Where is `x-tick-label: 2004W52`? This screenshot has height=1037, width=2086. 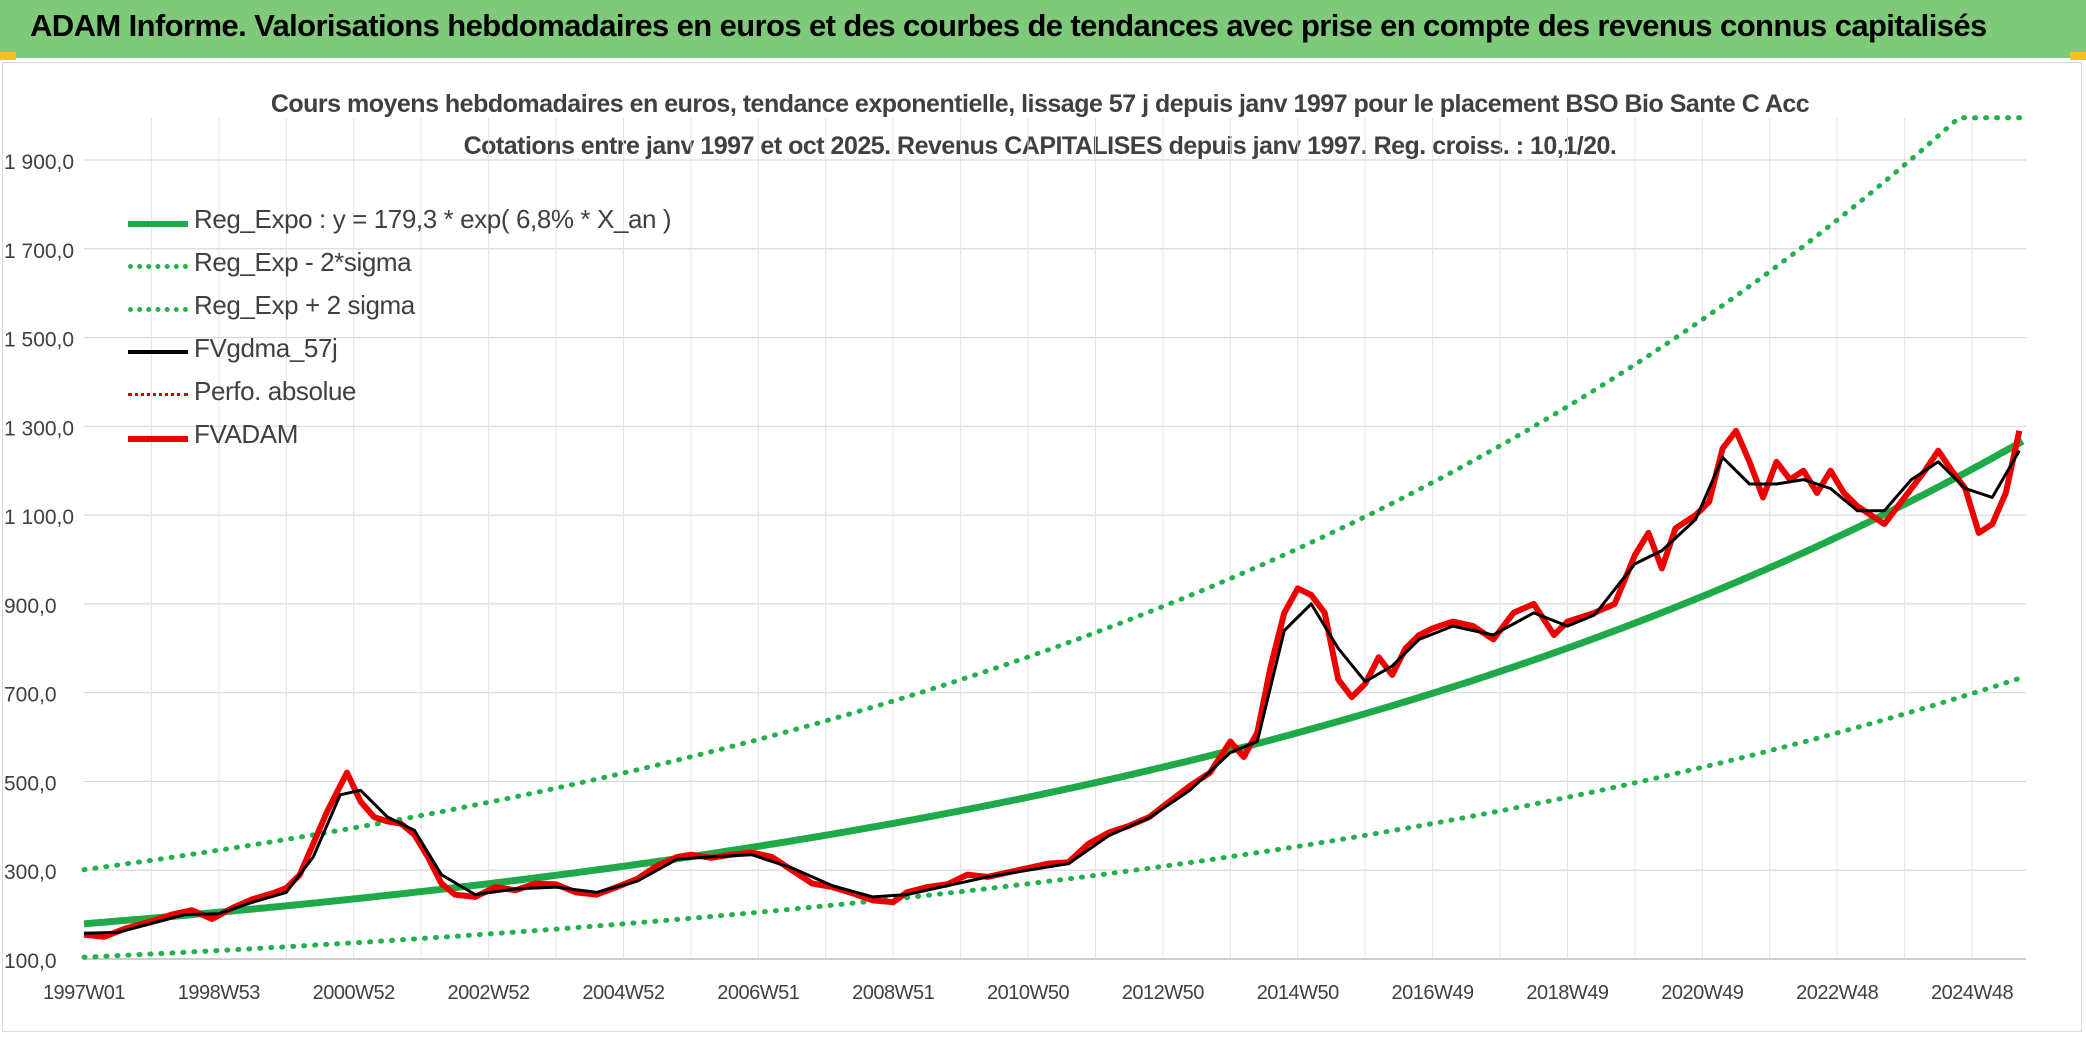 x-tick-label: 2004W52 is located at coordinates (623, 993).